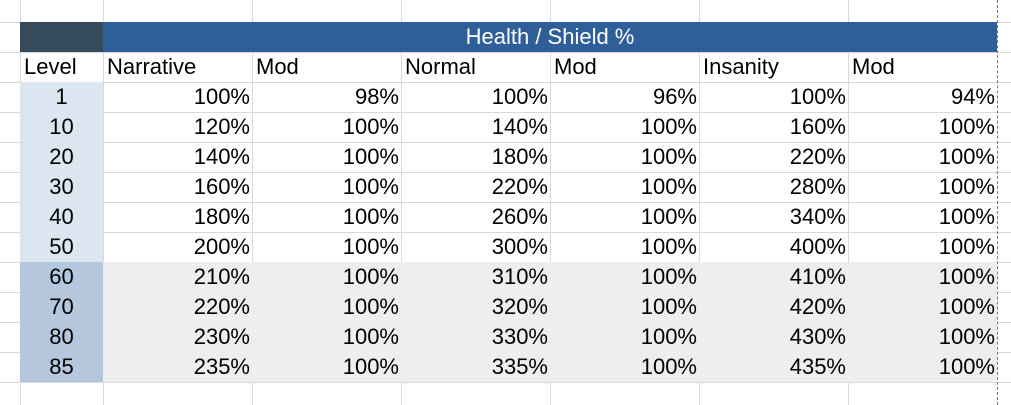 The width and height of the screenshot is (1011, 405). What do you see at coordinates (519, 246) in the screenshot?
I see `value-cell: 300%` at bounding box center [519, 246].